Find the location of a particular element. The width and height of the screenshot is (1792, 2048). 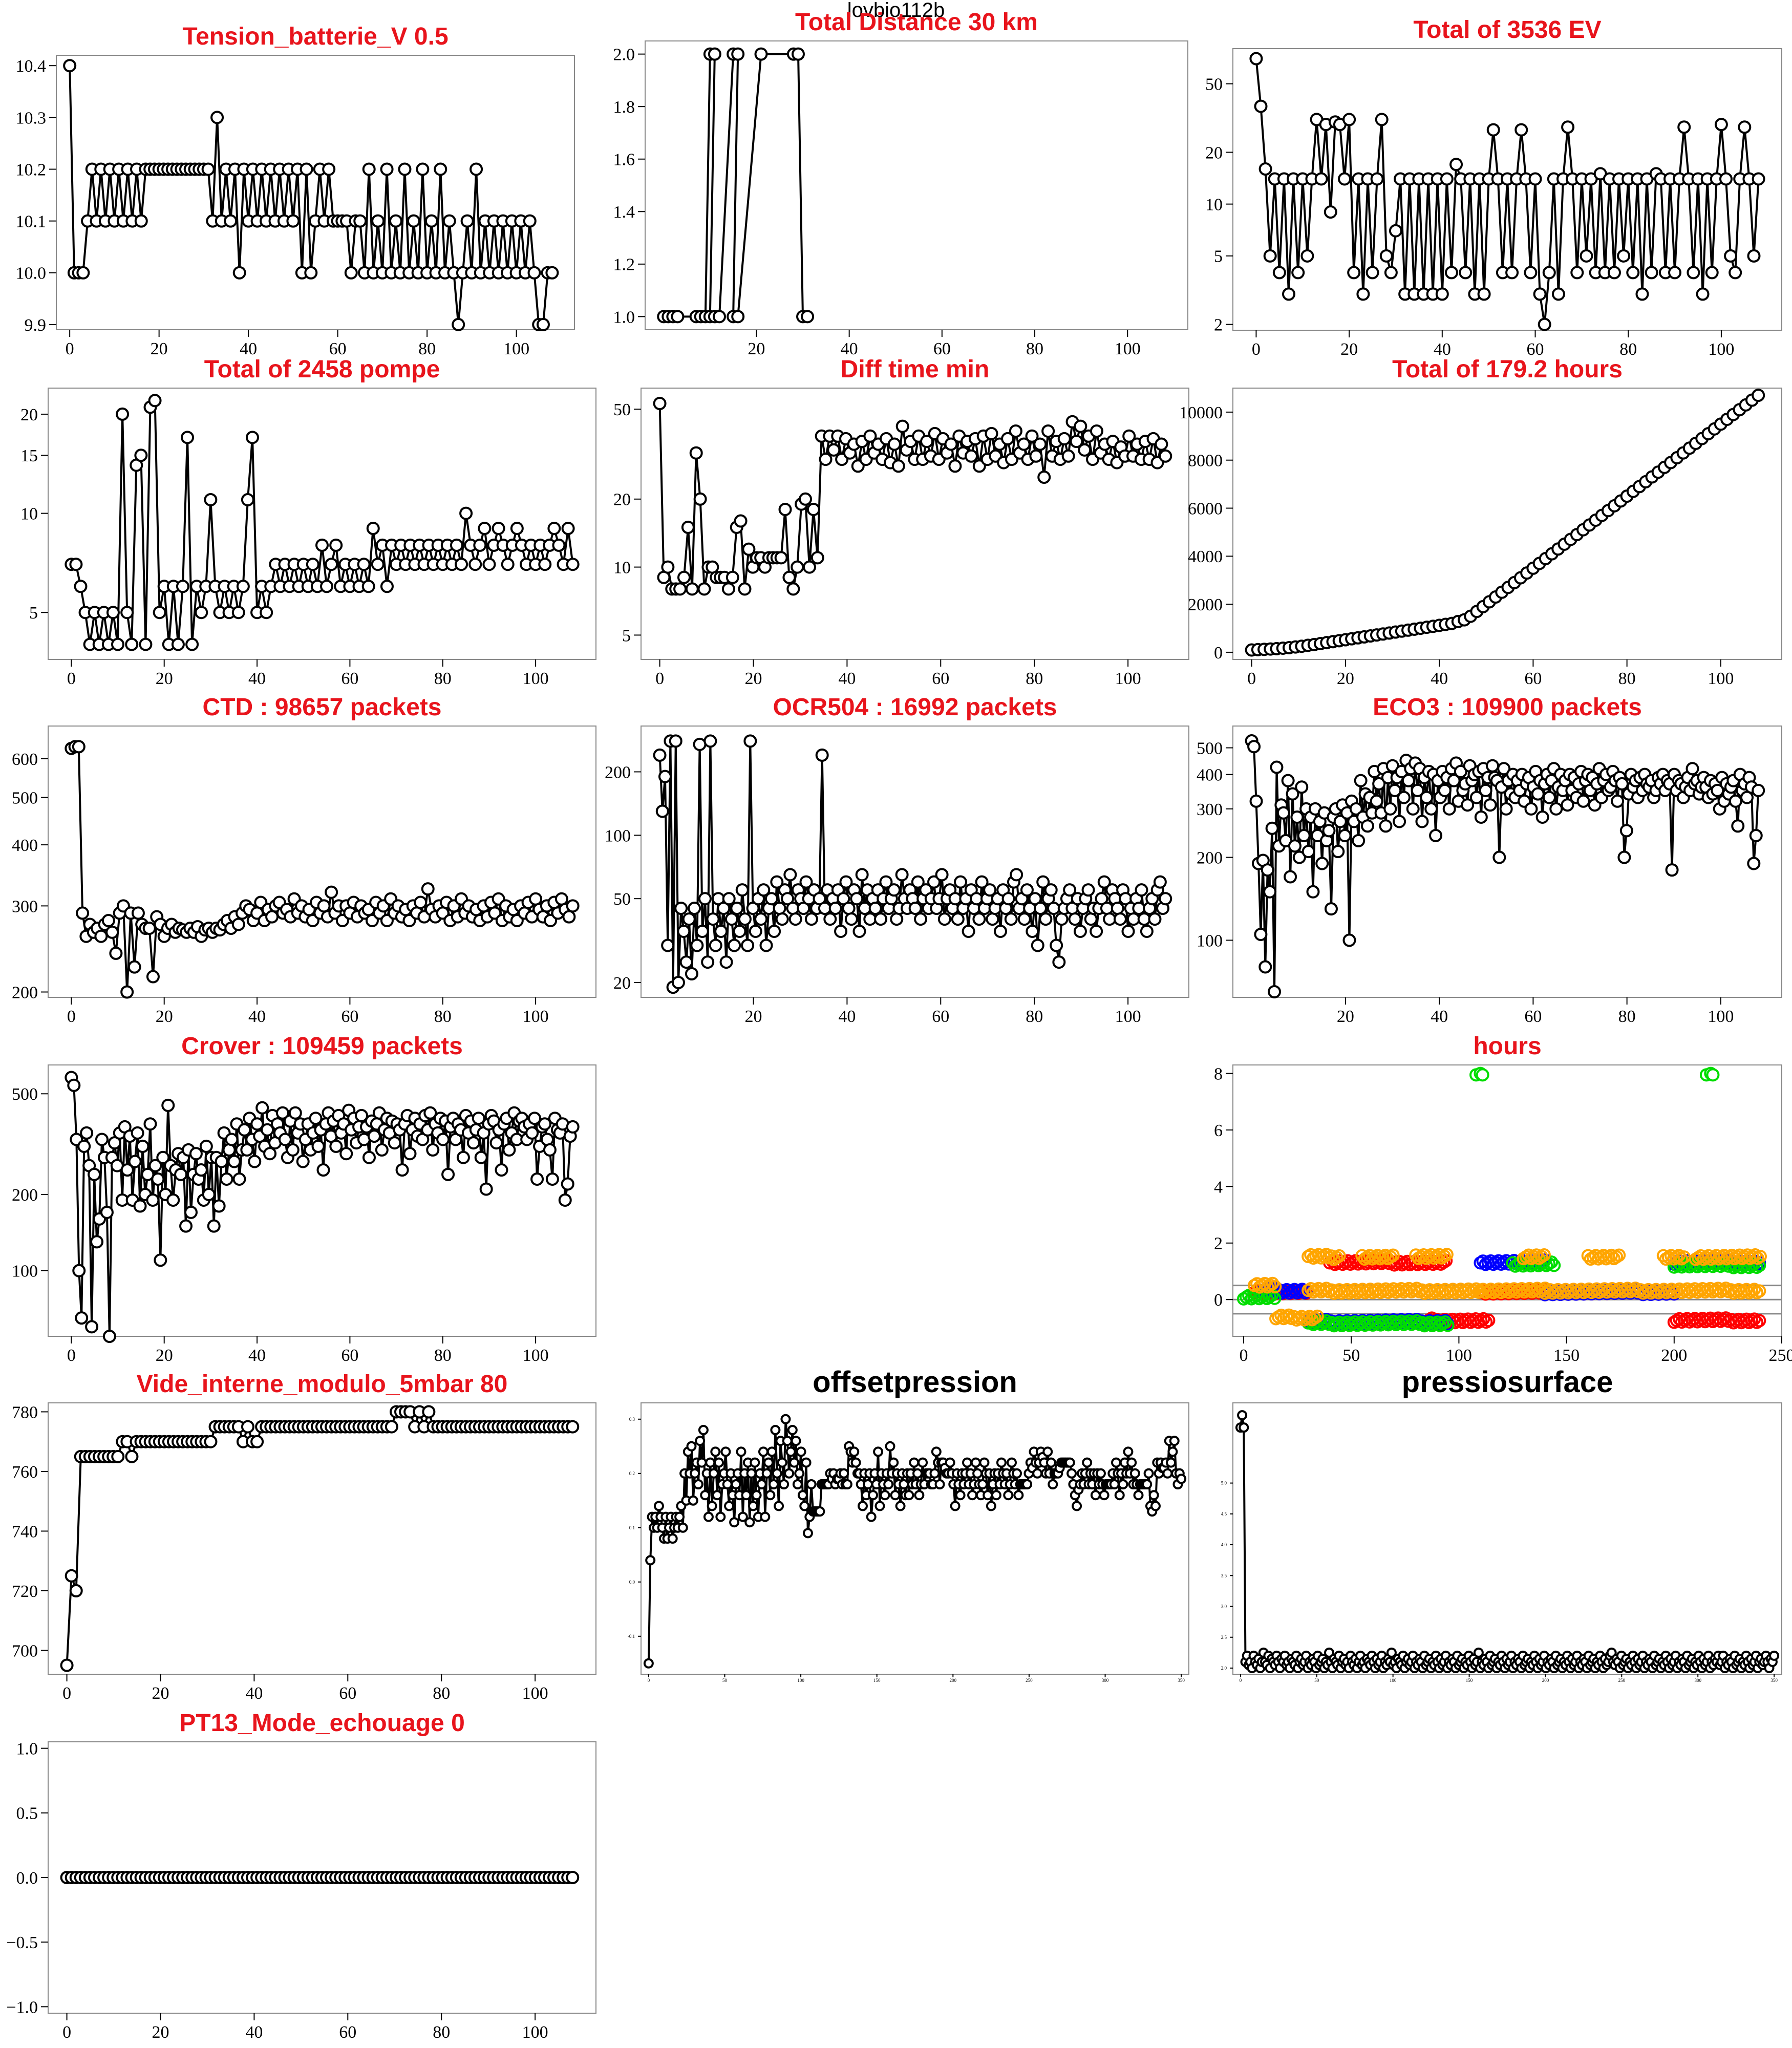

y-tick-label: 3.5 is located at coordinates (1224, 1575).